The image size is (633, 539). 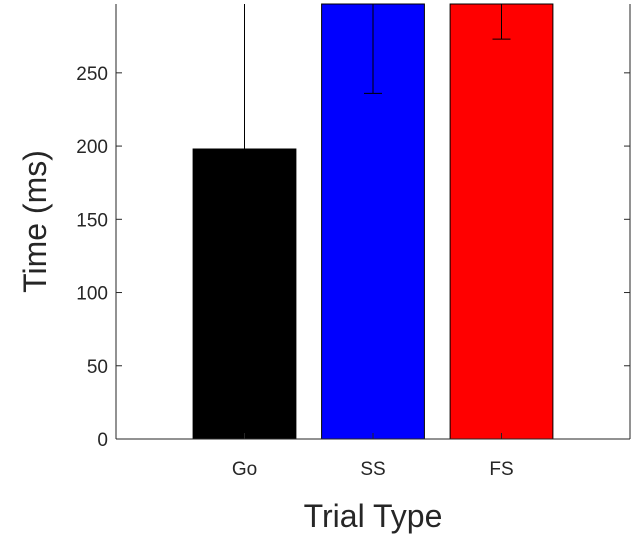 What do you see at coordinates (97, 367) in the screenshot?
I see `y-tick-label: 50` at bounding box center [97, 367].